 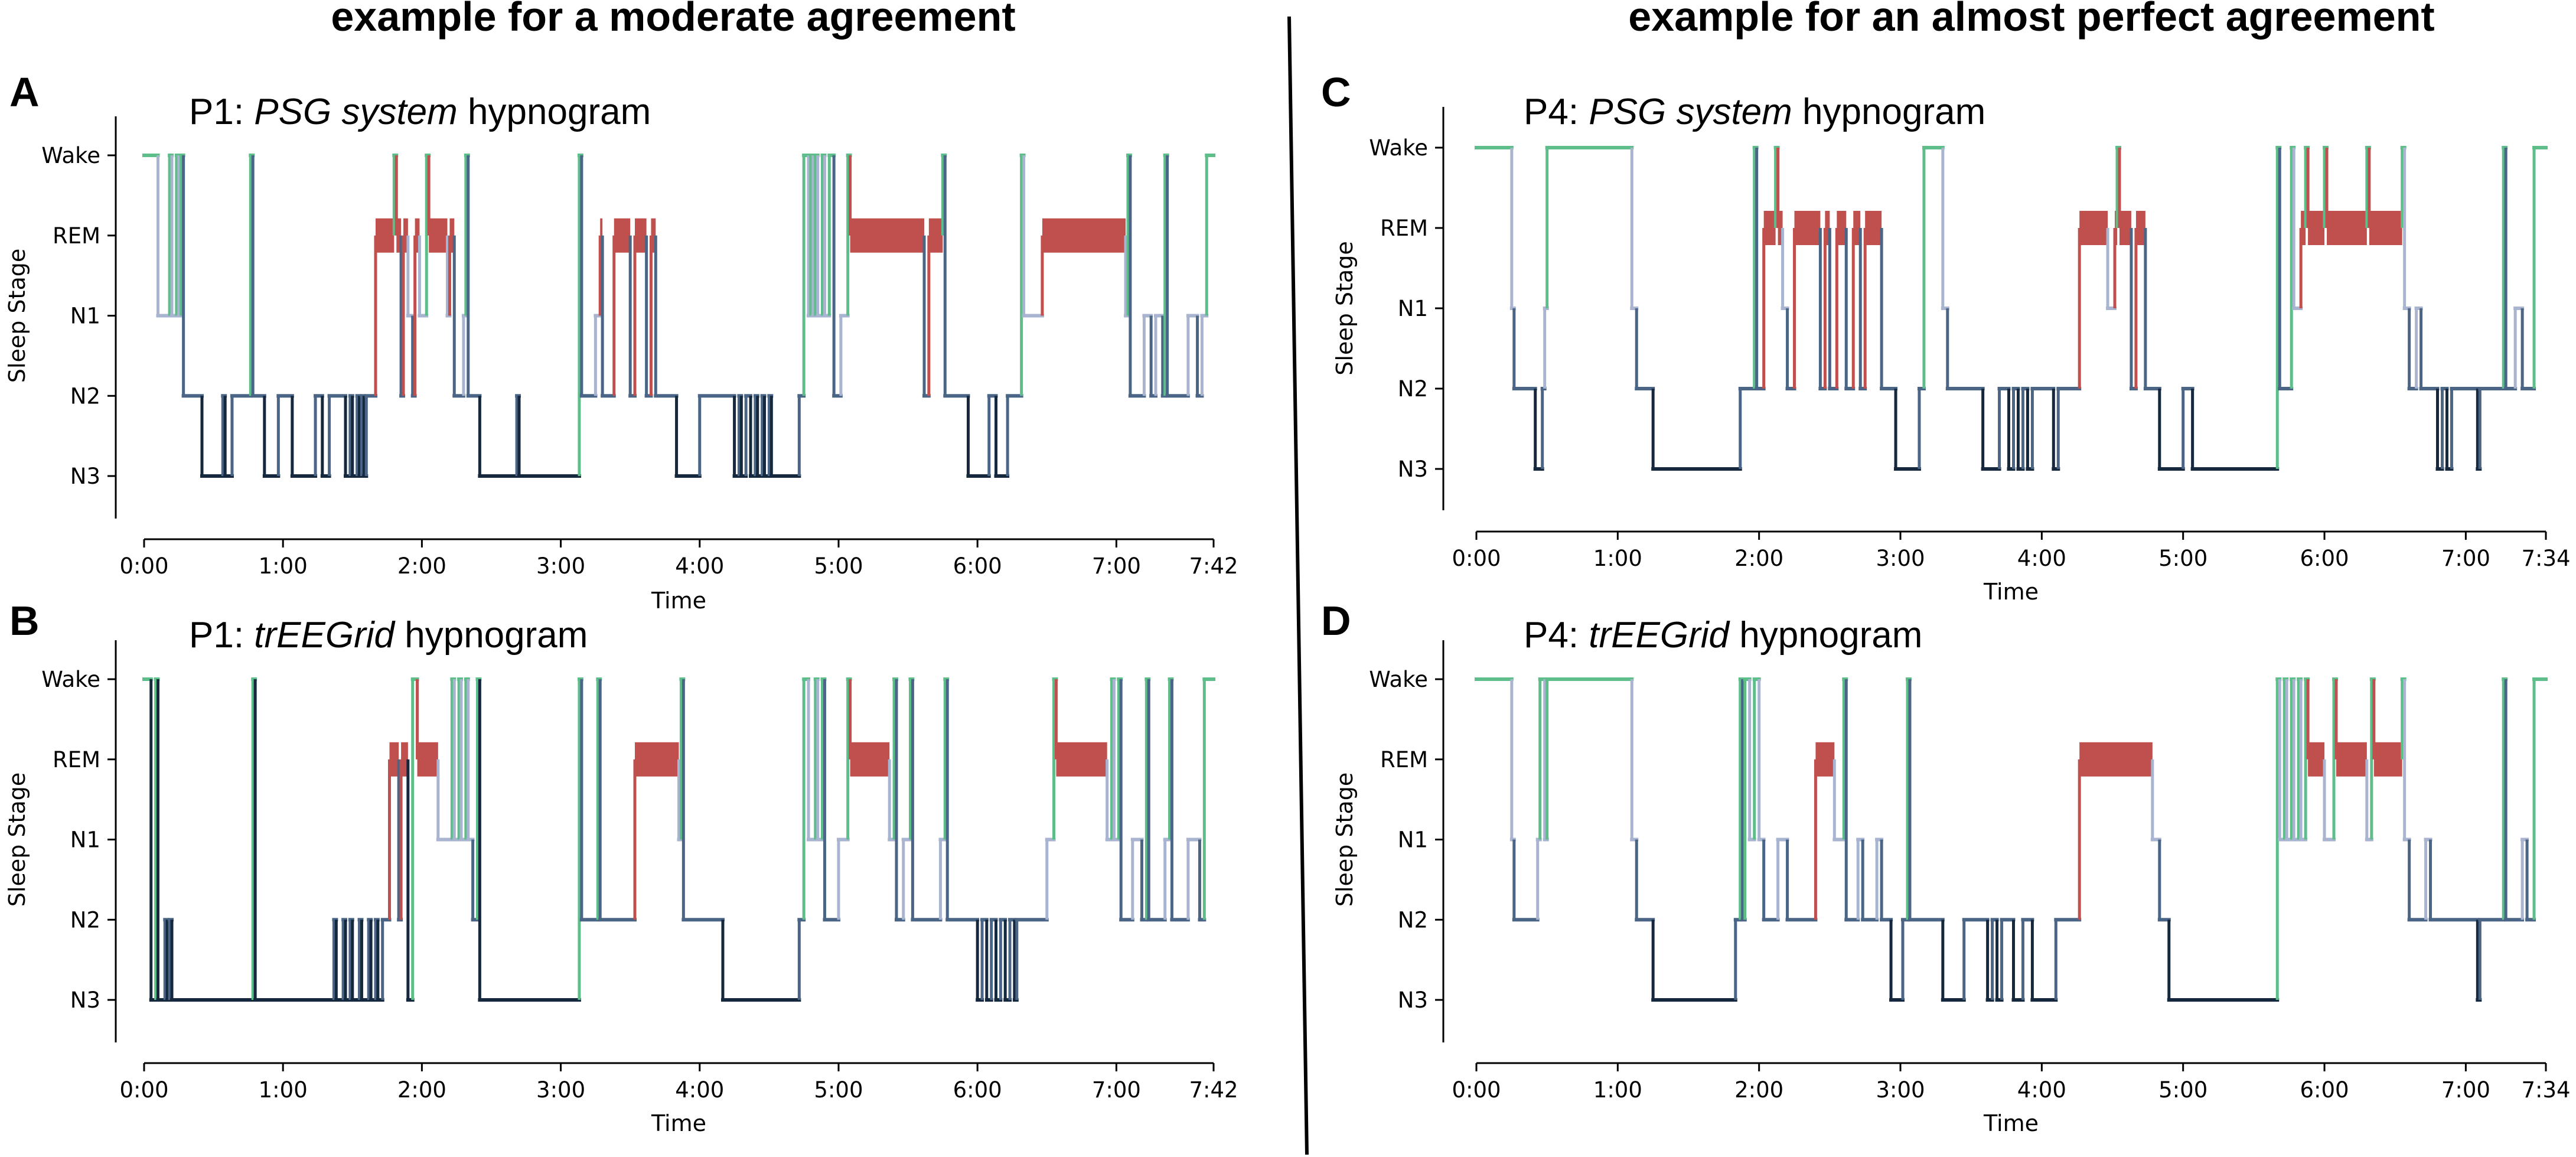 I want to click on panel-letter-c: C, so click(x=1336, y=92).